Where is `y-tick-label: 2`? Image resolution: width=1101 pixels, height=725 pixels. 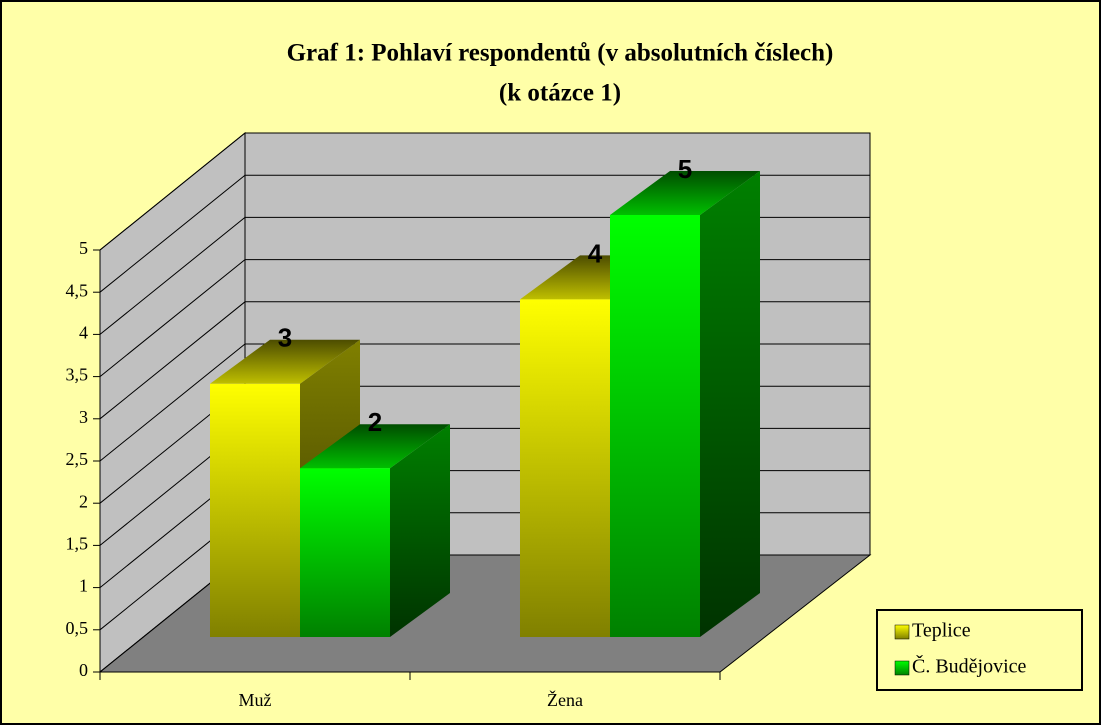
y-tick-label: 2 is located at coordinates (83, 501).